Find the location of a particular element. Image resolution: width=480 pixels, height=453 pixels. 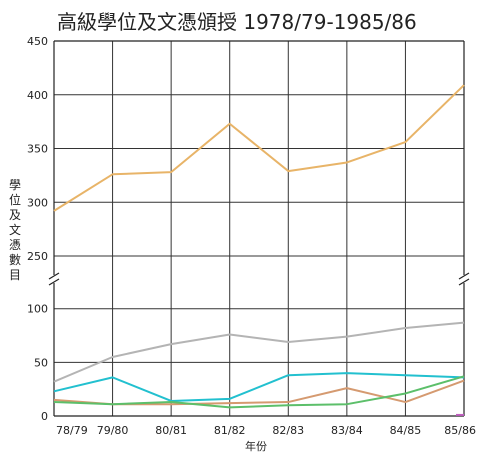

y-axis-label-char: 學 is located at coordinates (15, 185).